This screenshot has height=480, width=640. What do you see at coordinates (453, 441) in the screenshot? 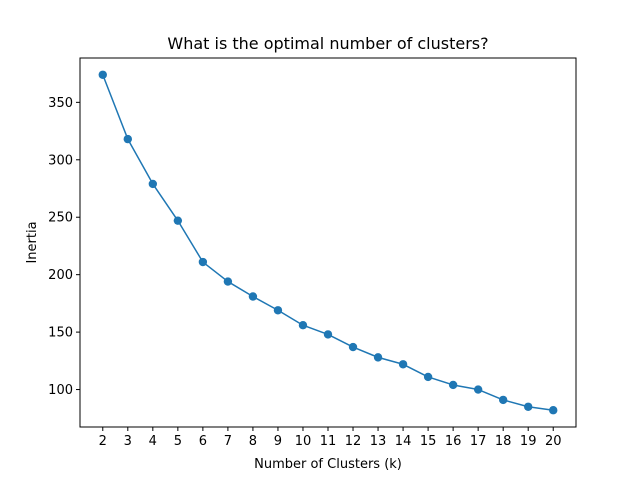
I see `x-tick-label: 16` at bounding box center [453, 441].